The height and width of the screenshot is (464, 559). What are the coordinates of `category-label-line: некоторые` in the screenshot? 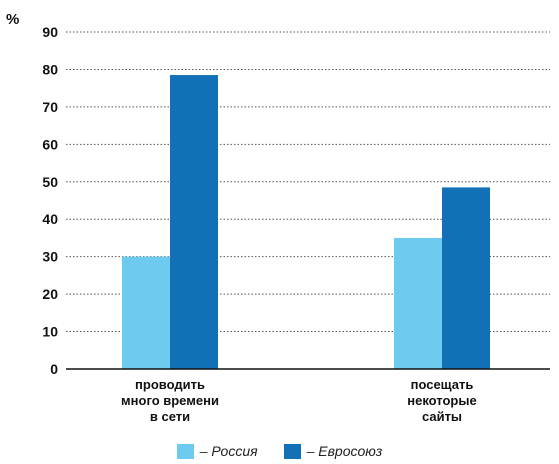 It's located at (441, 400).